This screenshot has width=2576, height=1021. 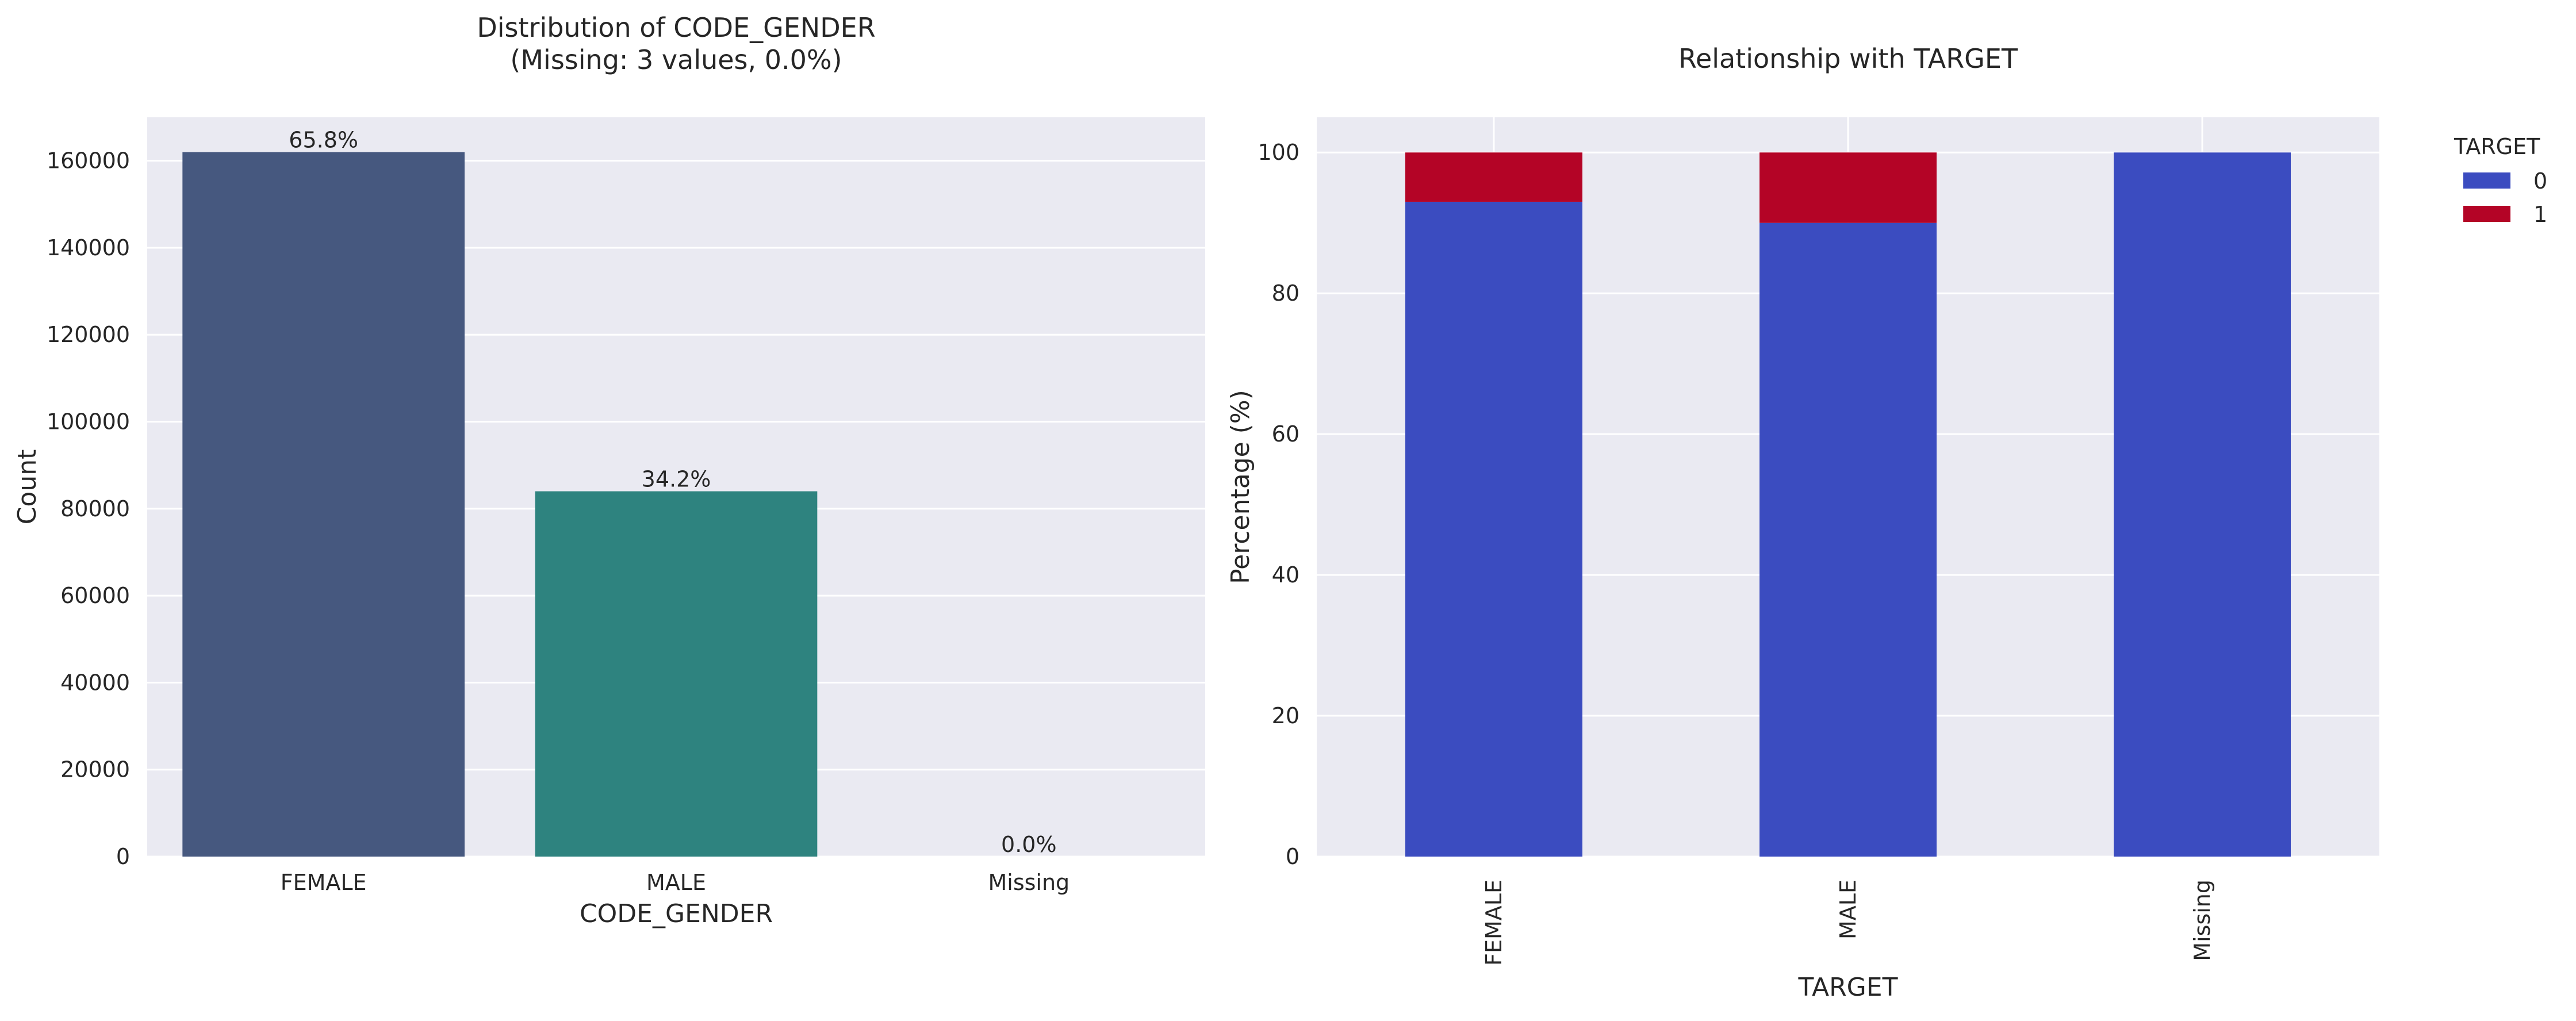 What do you see at coordinates (1286, 293) in the screenshot?
I see `target-y-tick-label: 80` at bounding box center [1286, 293].